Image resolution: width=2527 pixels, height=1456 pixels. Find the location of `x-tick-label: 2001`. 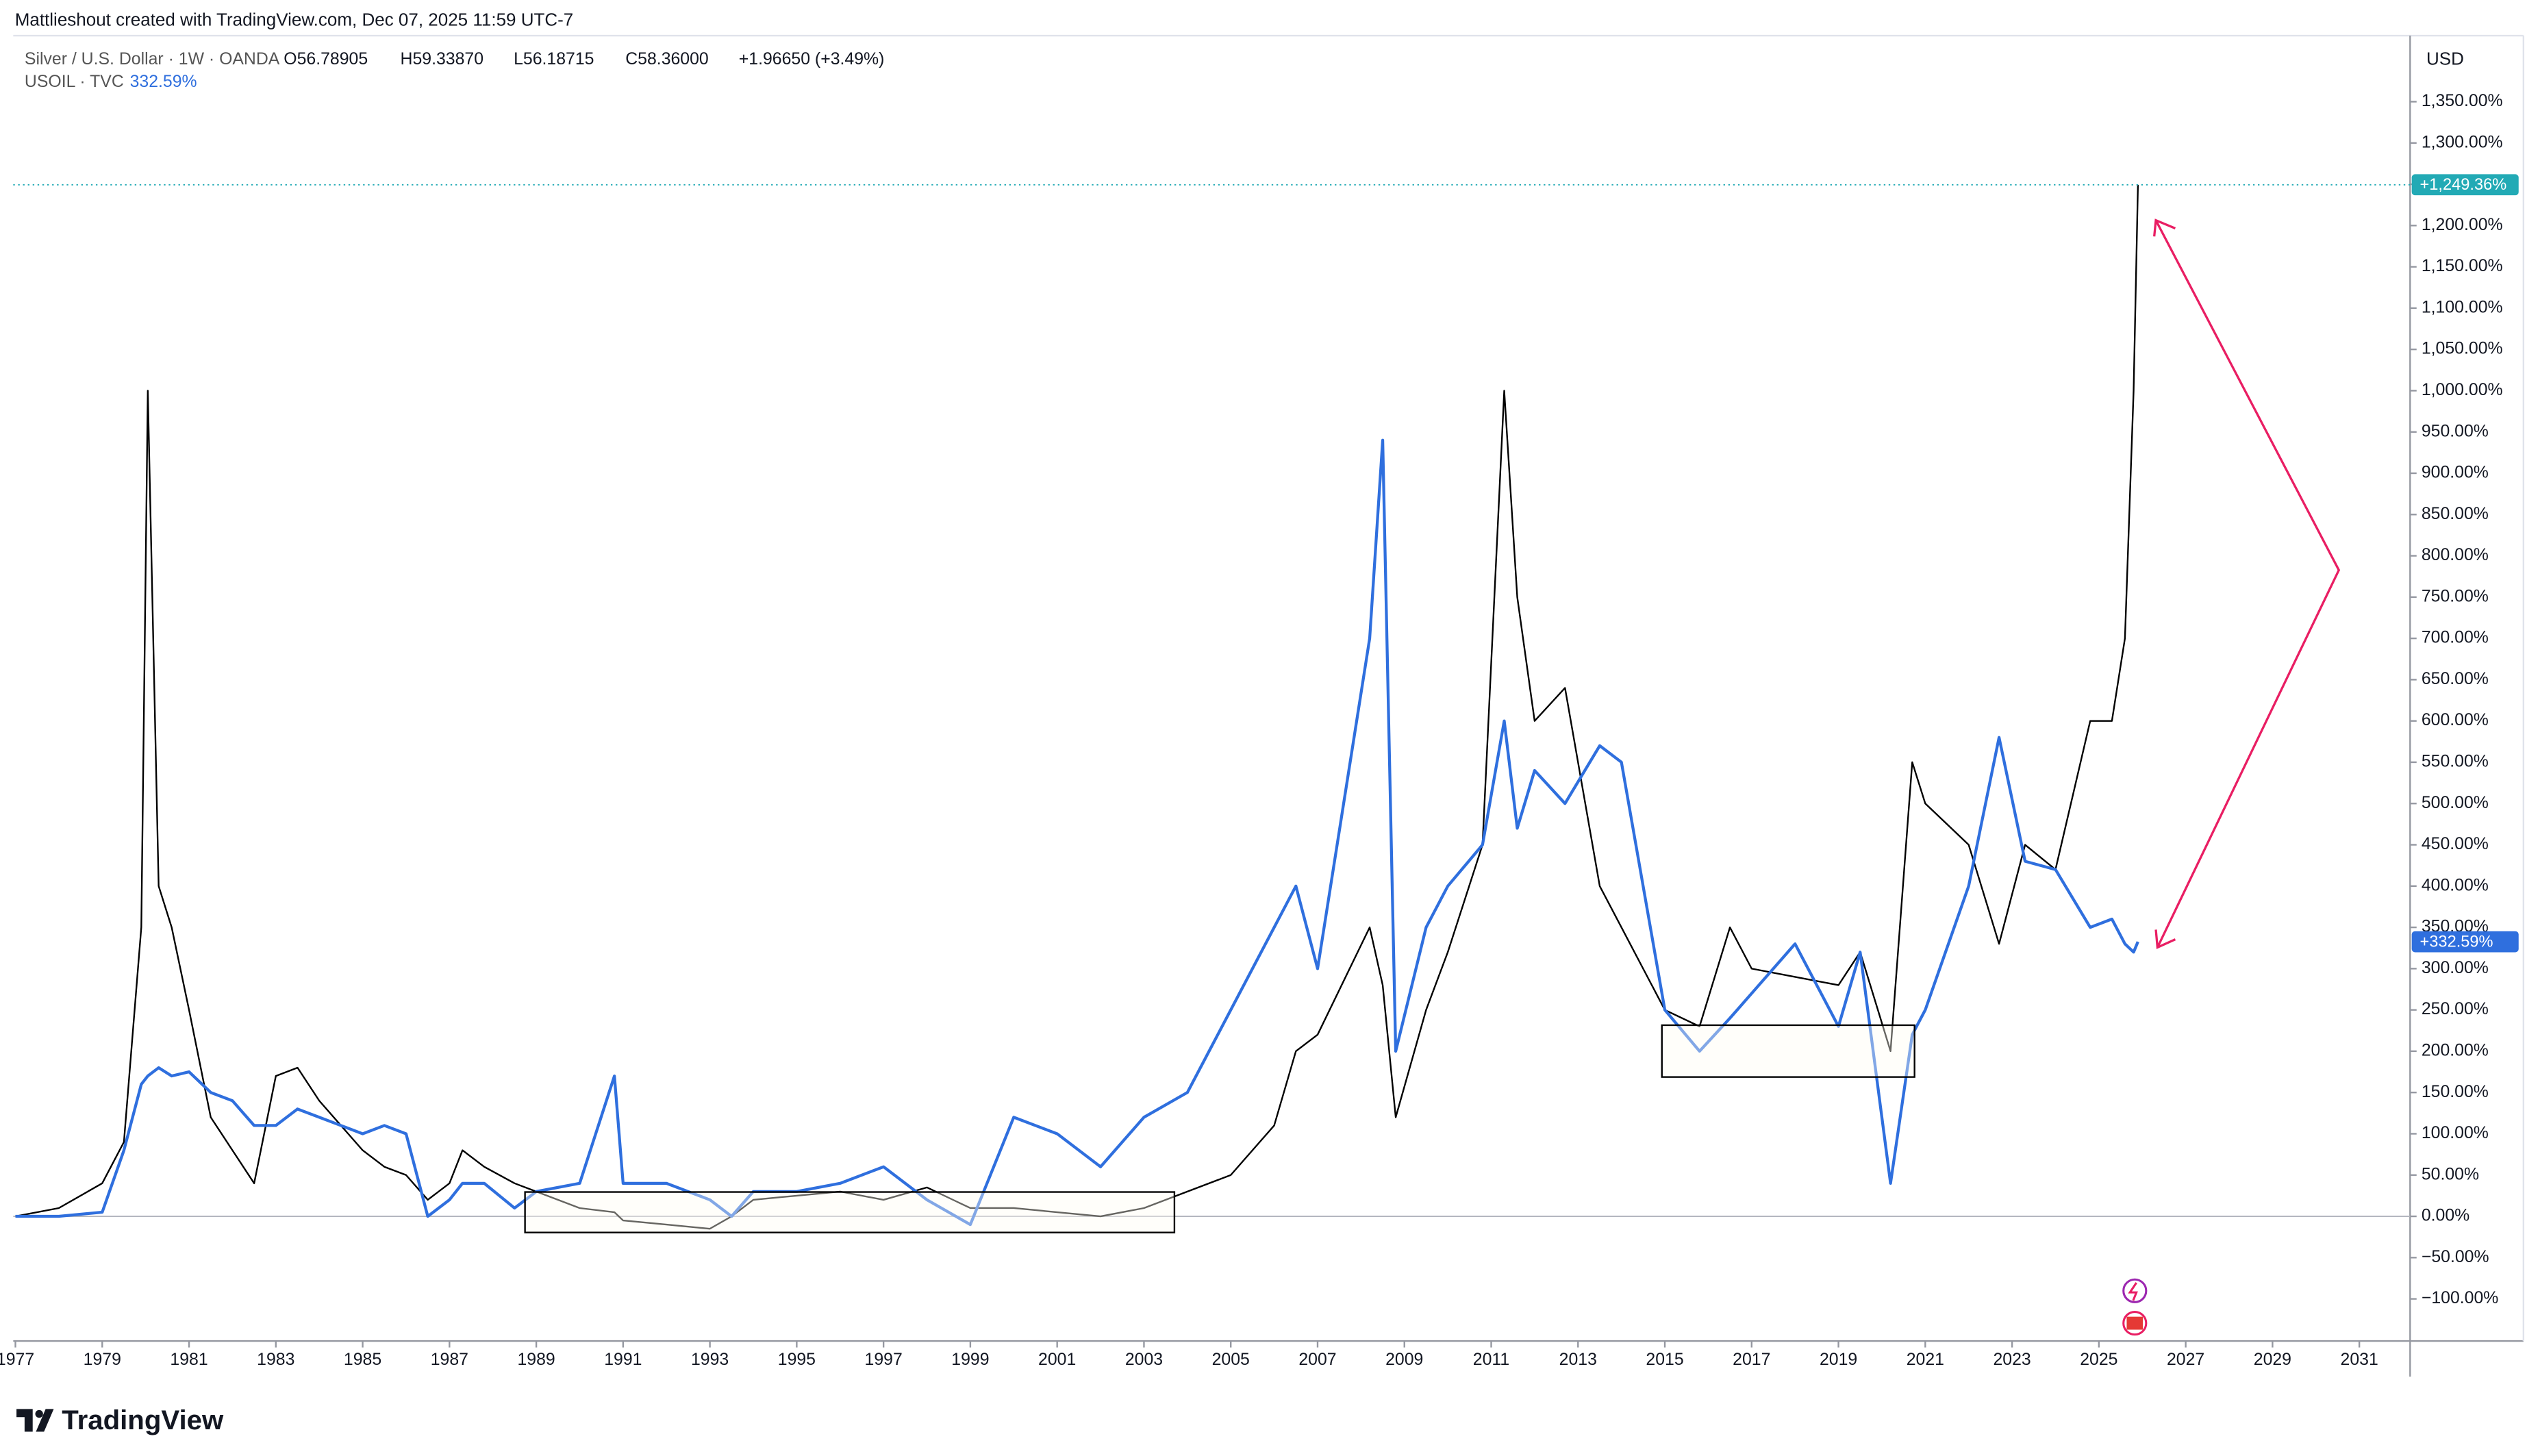

x-tick-label: 2001 is located at coordinates (1057, 1360).